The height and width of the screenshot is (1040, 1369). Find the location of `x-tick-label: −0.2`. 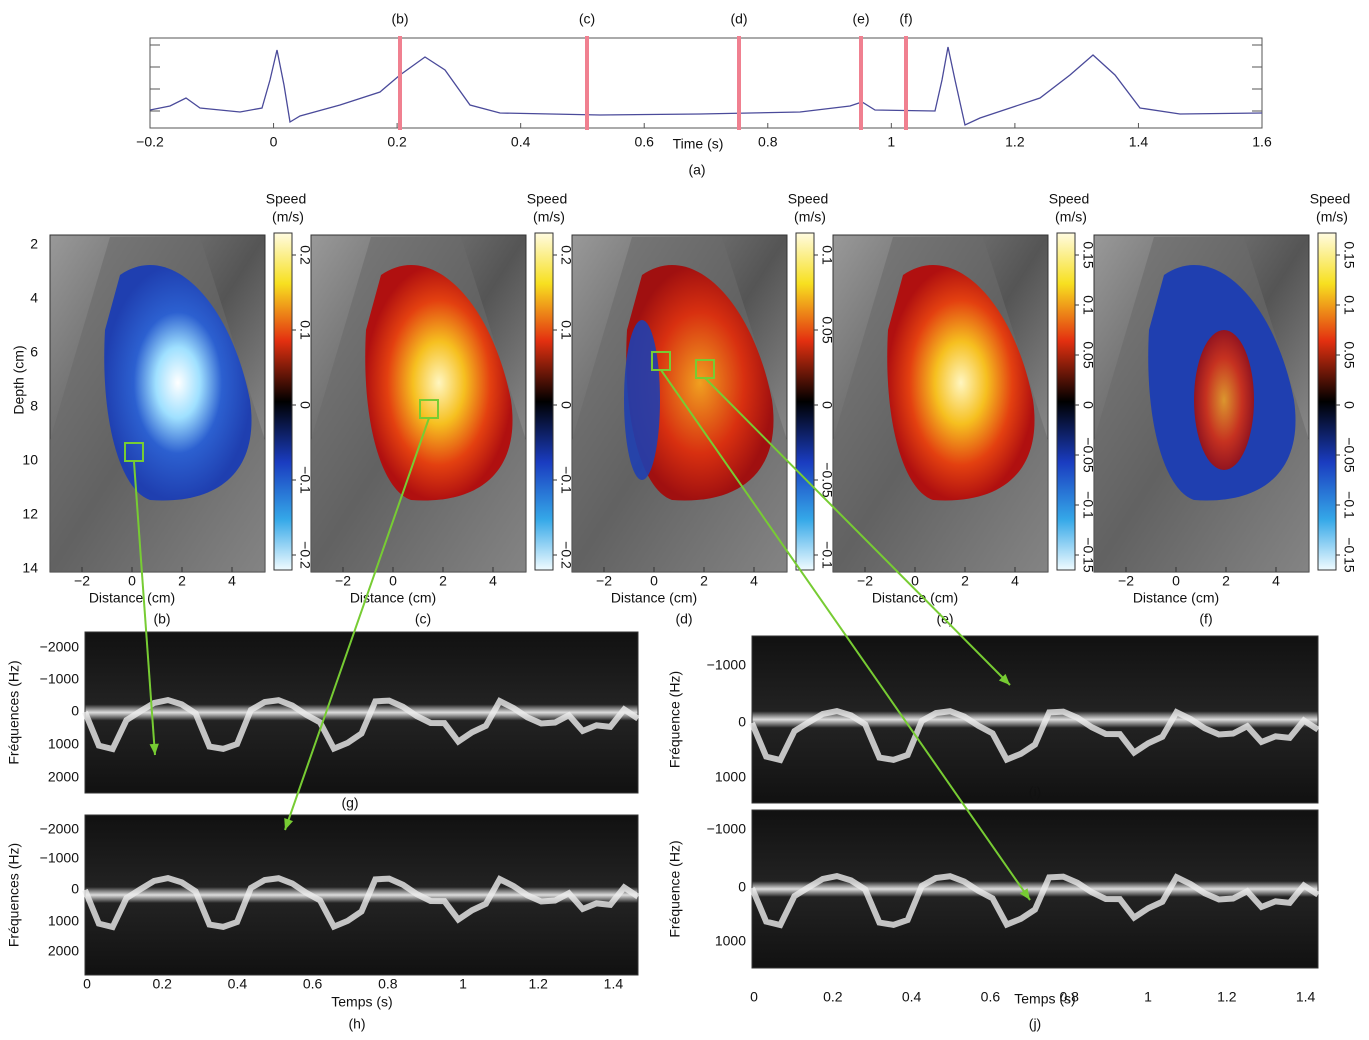

x-tick-label: −0.2 is located at coordinates (150, 142).